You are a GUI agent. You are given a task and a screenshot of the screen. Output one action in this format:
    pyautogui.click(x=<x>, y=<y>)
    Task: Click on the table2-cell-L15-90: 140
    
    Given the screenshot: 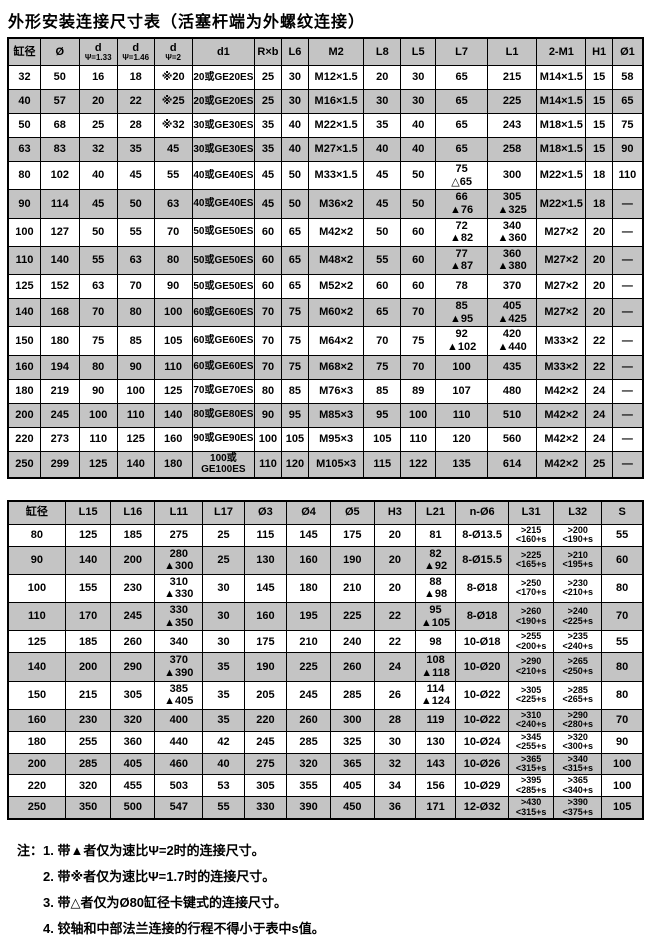 What is the action you would take?
    pyautogui.click(x=88, y=560)
    